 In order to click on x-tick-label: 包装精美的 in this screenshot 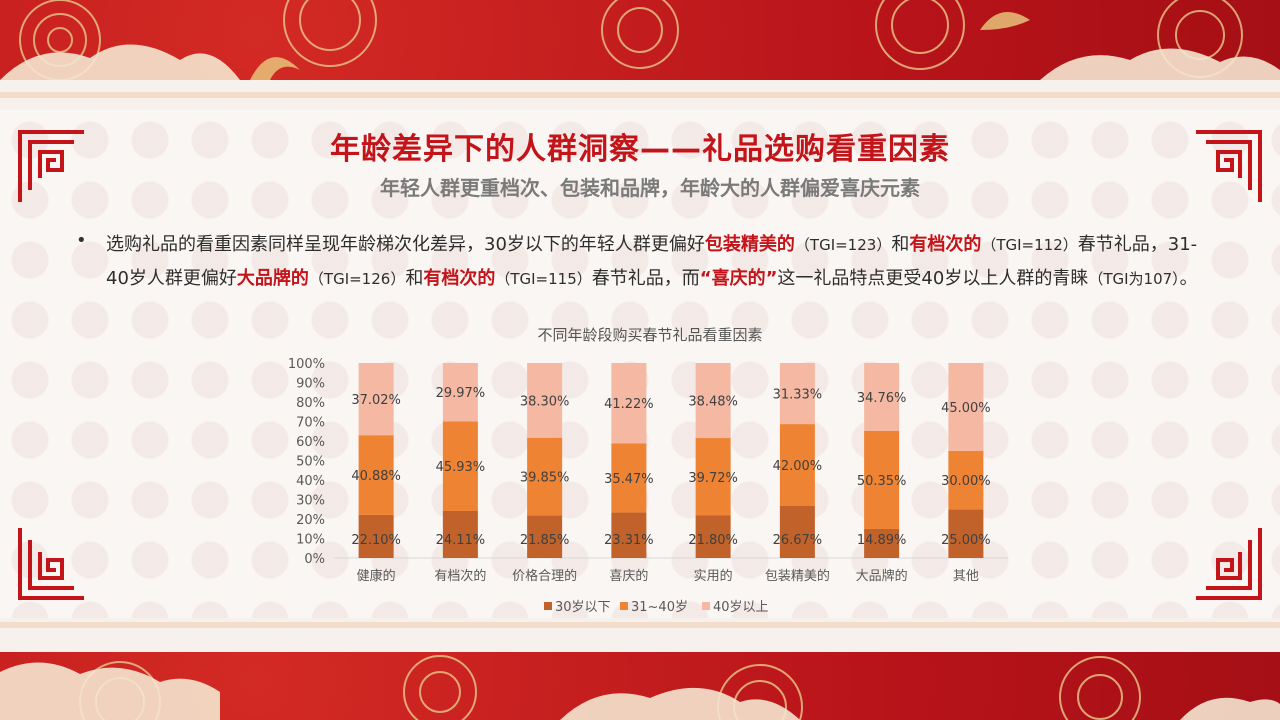, I will do `click(797, 576)`.